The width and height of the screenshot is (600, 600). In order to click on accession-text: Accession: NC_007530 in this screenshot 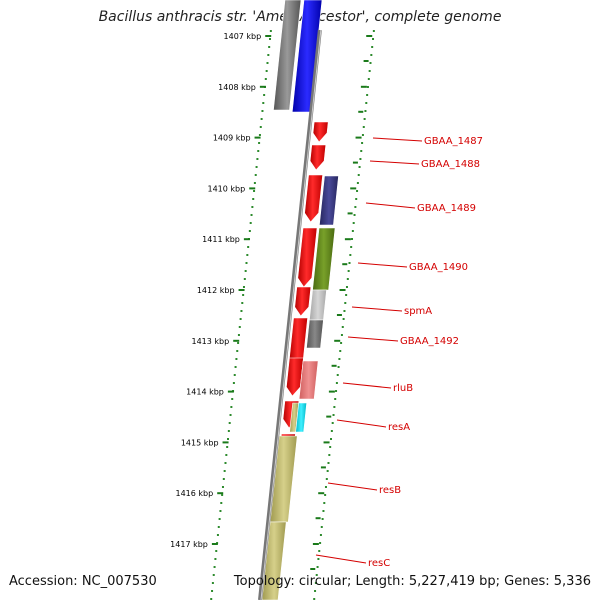, I will do `click(83, 581)`.